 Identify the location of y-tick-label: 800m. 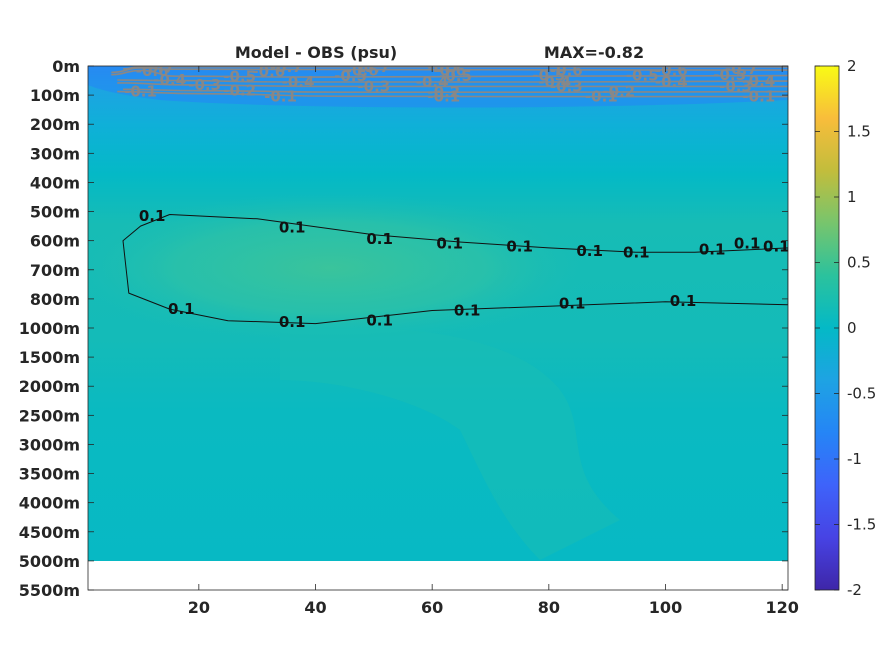
(55, 299).